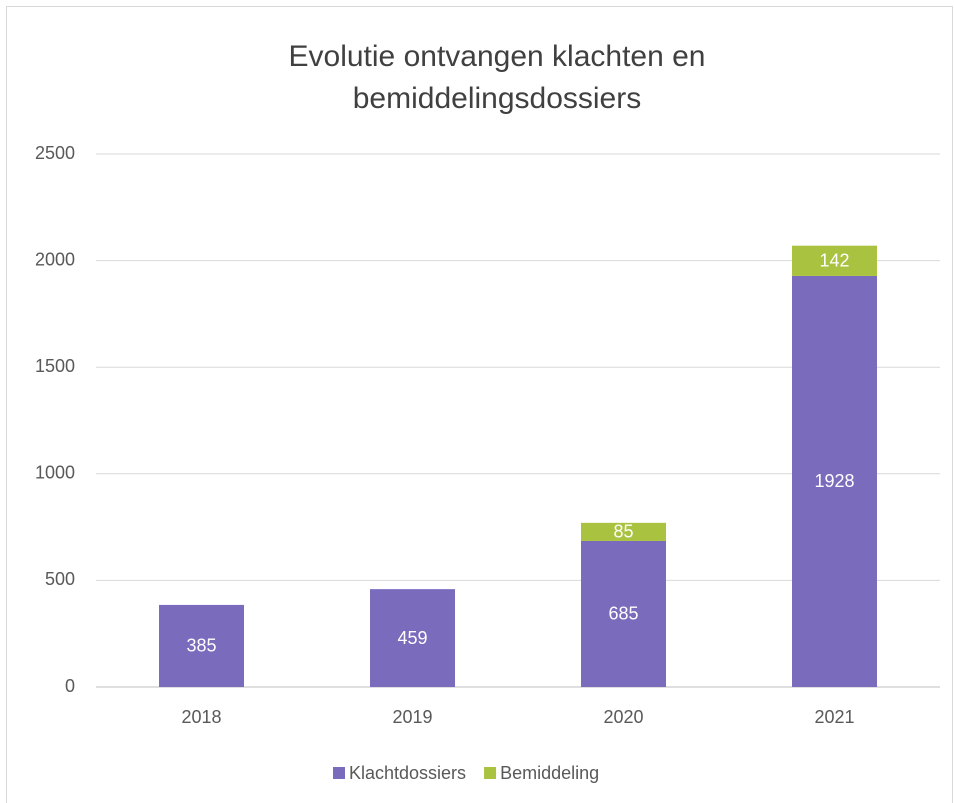 The width and height of the screenshot is (955, 803). I want to click on x-tick-label: 2019, so click(412, 717).